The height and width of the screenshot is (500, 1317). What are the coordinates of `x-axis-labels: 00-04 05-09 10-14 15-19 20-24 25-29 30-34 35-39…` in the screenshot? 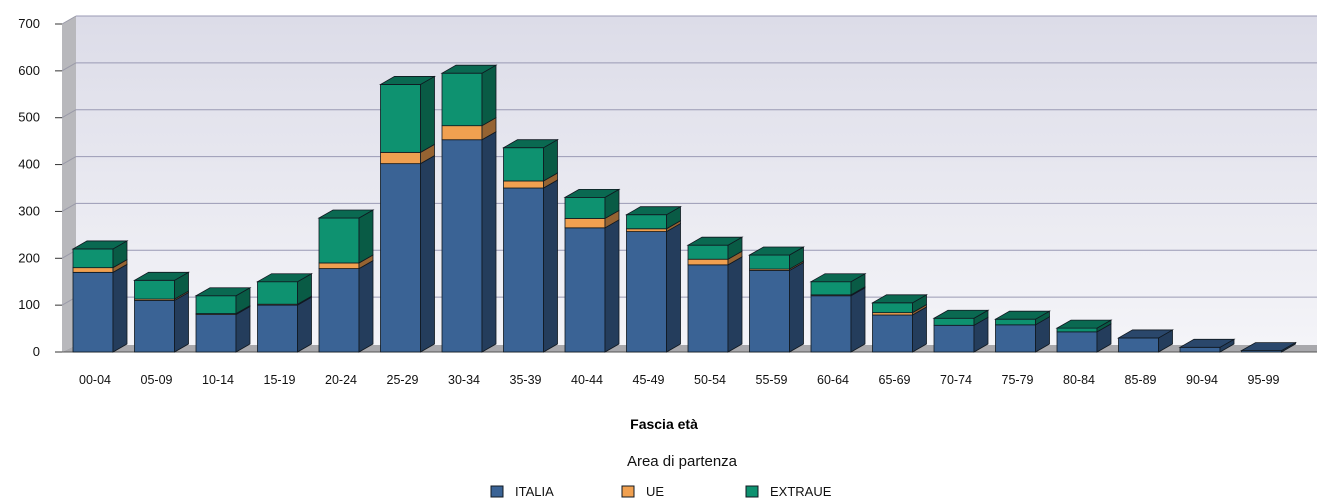 It's located at (679, 380).